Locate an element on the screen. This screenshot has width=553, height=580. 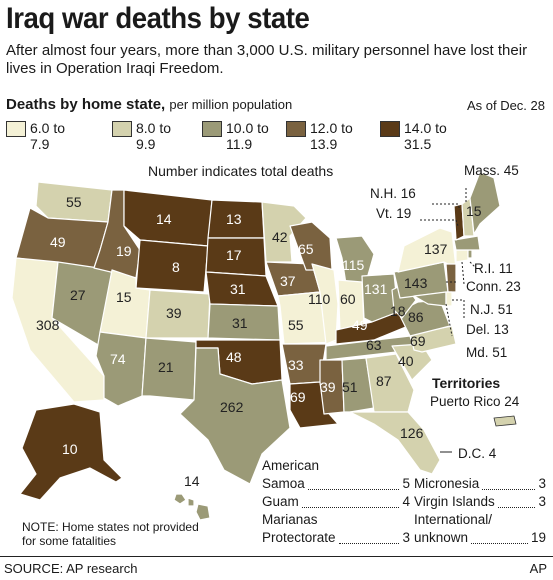
callout-mass: Mass. 45 is located at coordinates (491, 170).